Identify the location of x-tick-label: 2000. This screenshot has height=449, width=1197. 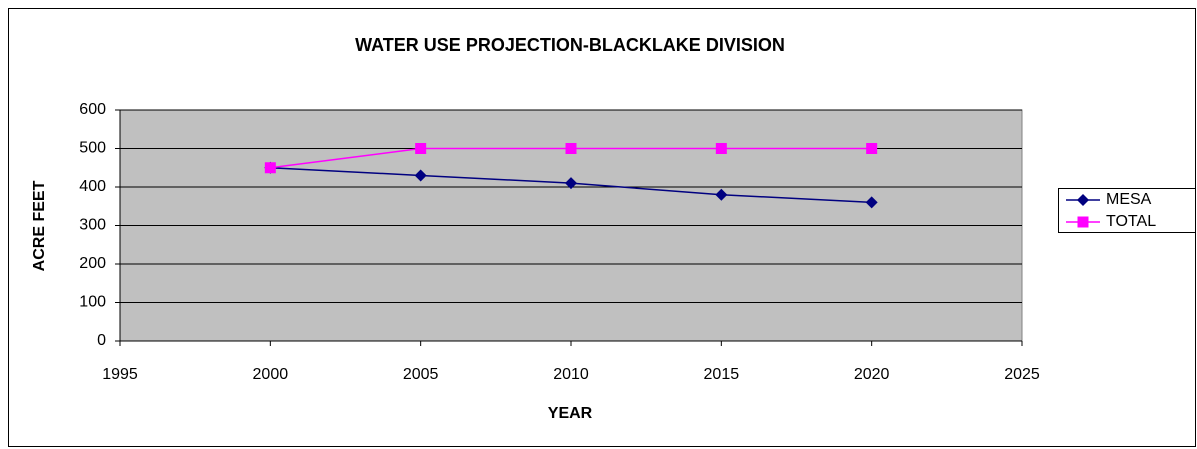
(271, 374).